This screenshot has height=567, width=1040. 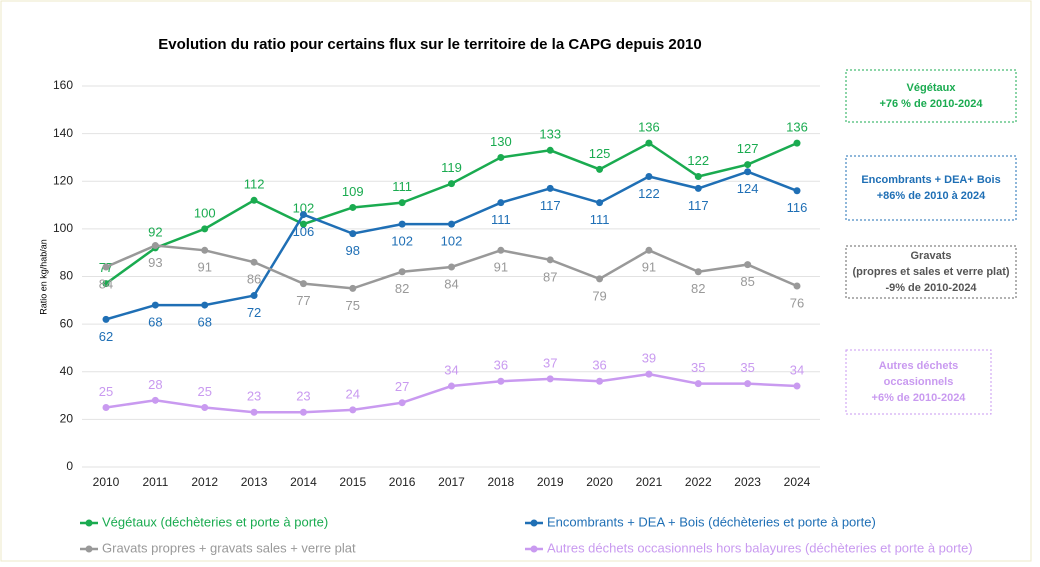 I want to click on y-tick-label: 60, so click(x=67, y=323).